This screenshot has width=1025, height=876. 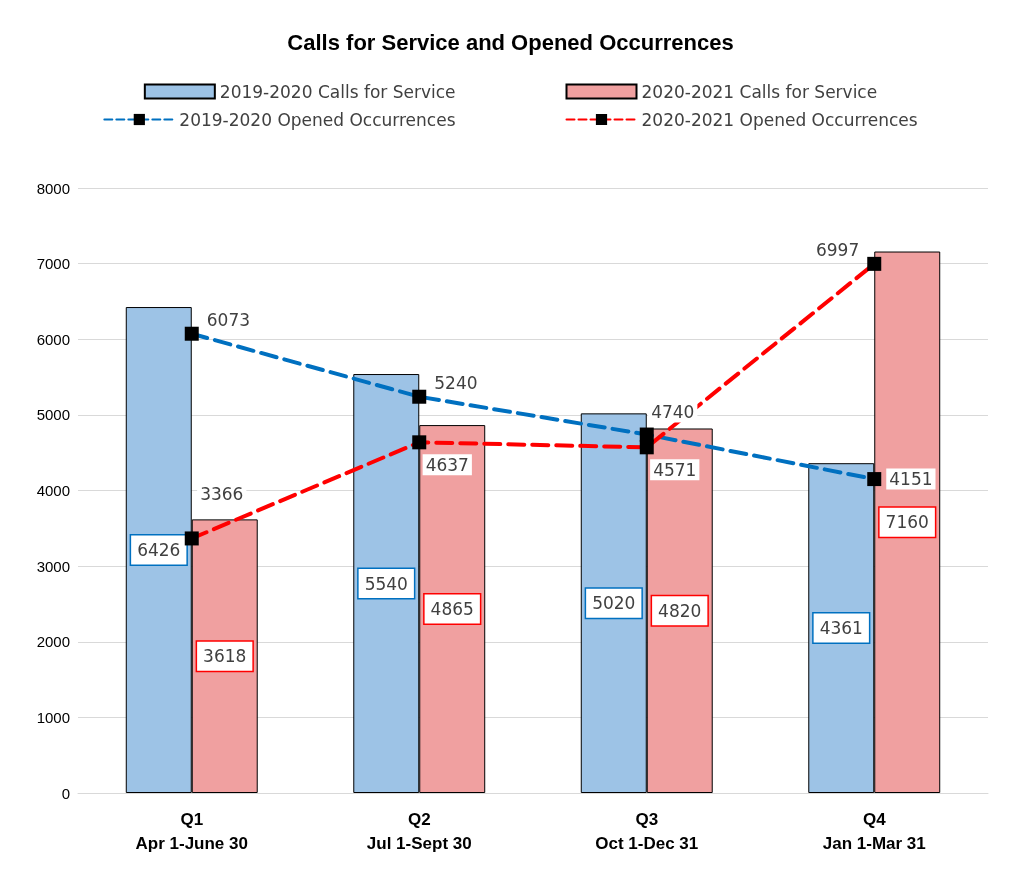 What do you see at coordinates (386, 583) in the screenshot?
I see `data-label: 5540` at bounding box center [386, 583].